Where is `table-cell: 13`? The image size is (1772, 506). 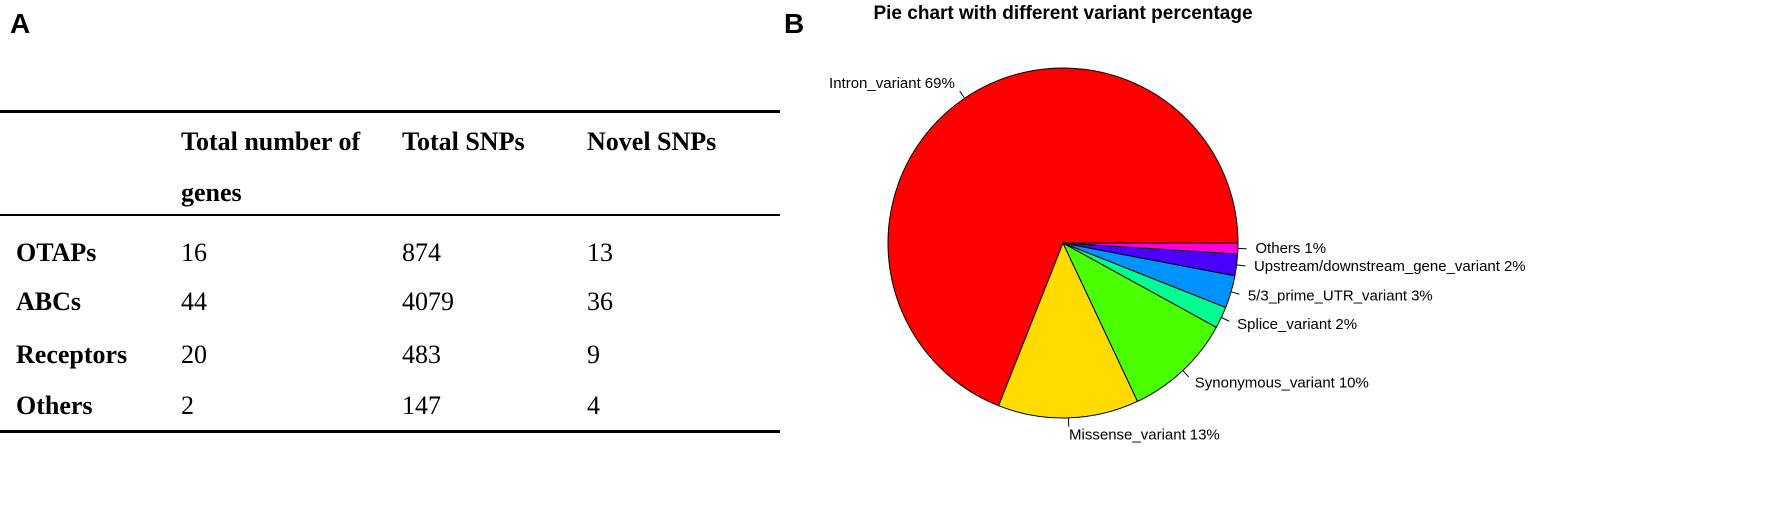
table-cell: 13 is located at coordinates (600, 252).